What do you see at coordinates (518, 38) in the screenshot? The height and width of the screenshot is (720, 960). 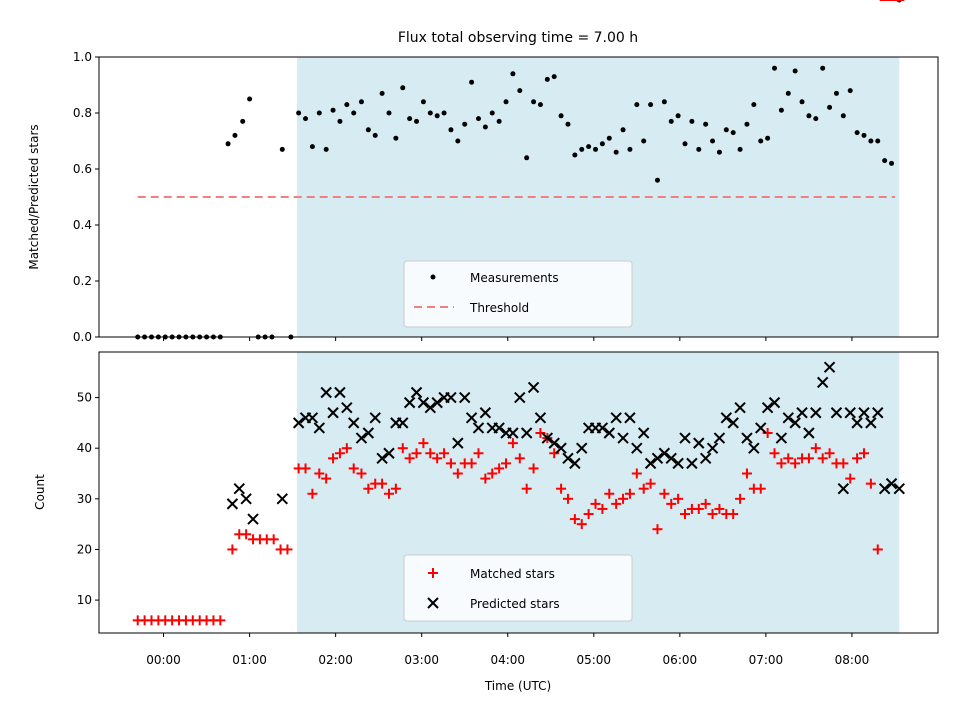 I see `chart-title: Flux total observing time = 7.00 h` at bounding box center [518, 38].